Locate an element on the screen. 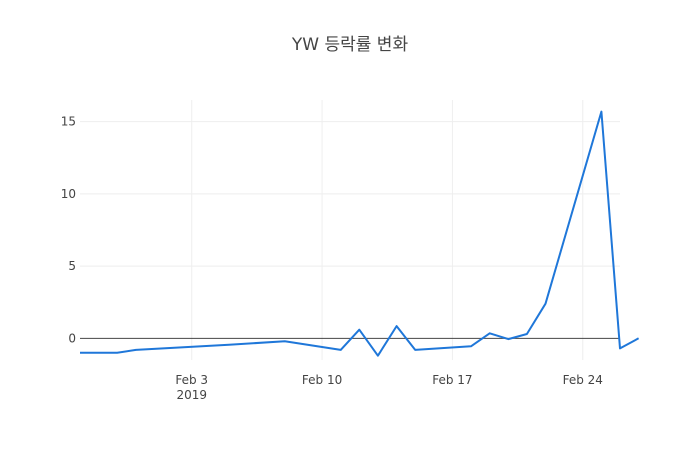  y-axis: 0 5 10 15 is located at coordinates (68, 230).